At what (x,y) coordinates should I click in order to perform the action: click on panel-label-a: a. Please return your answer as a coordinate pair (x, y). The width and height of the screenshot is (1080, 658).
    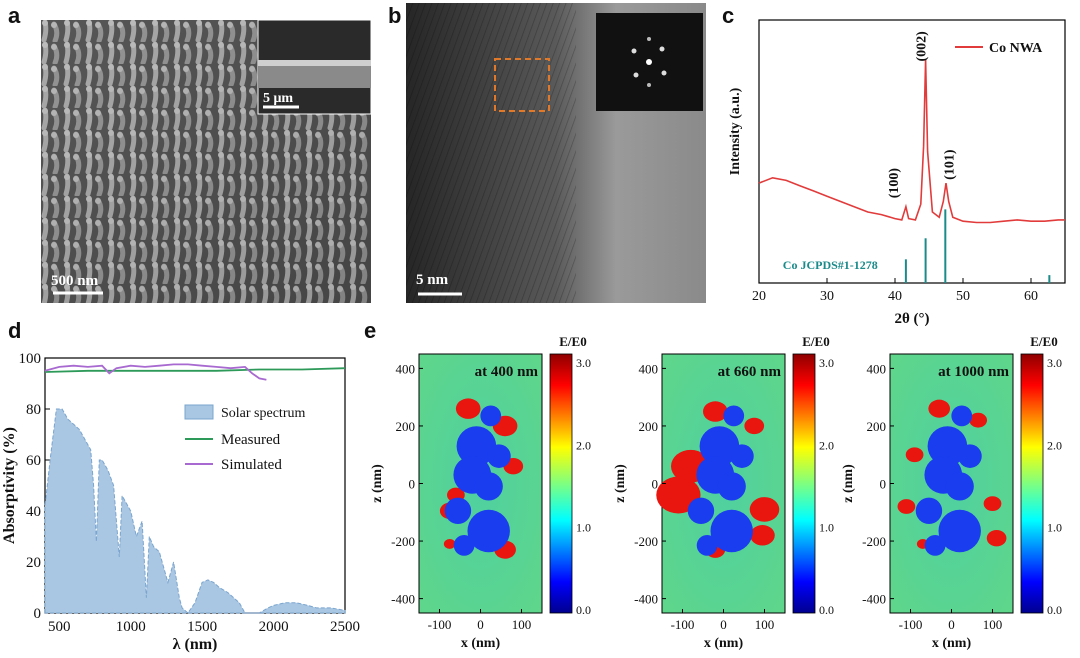
    Looking at the image, I should click on (14, 15).